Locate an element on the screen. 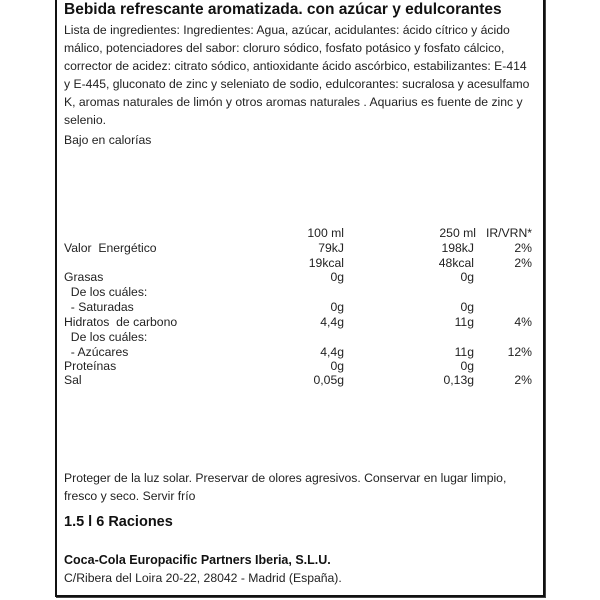 The width and height of the screenshot is (600, 600). value-250ml: 0,13g is located at coordinates (459, 380).